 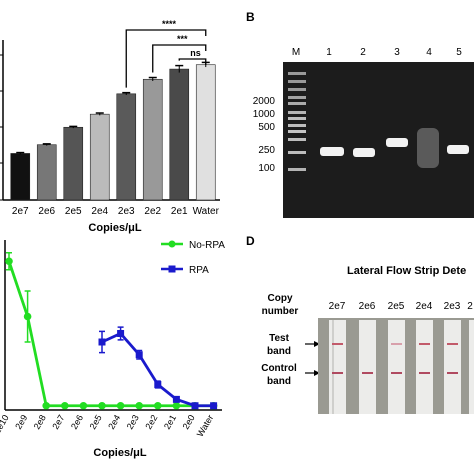 I want to click on point-no-rpa-2e9, so click(x=27, y=316).